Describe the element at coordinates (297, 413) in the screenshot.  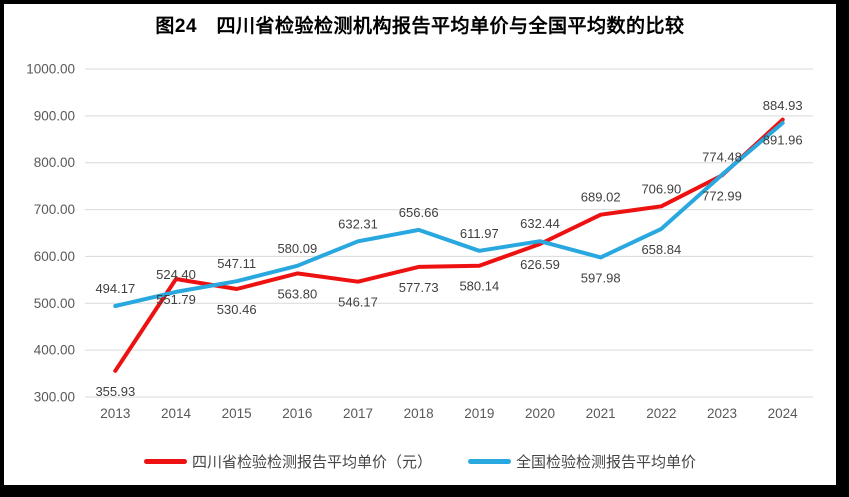
I see `x-tick-label: 2016` at that location.